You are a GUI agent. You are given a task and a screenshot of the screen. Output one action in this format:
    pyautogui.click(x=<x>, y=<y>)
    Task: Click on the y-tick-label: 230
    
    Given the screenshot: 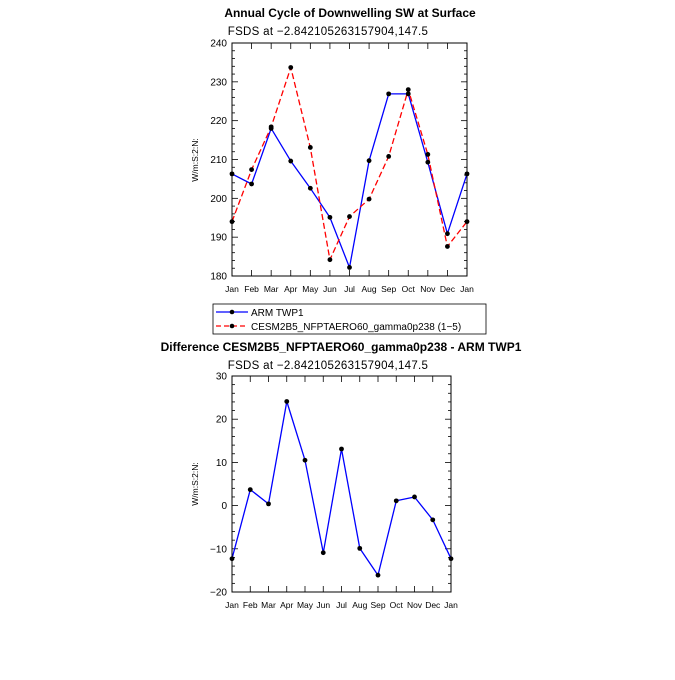 What is the action you would take?
    pyautogui.click(x=218, y=82)
    